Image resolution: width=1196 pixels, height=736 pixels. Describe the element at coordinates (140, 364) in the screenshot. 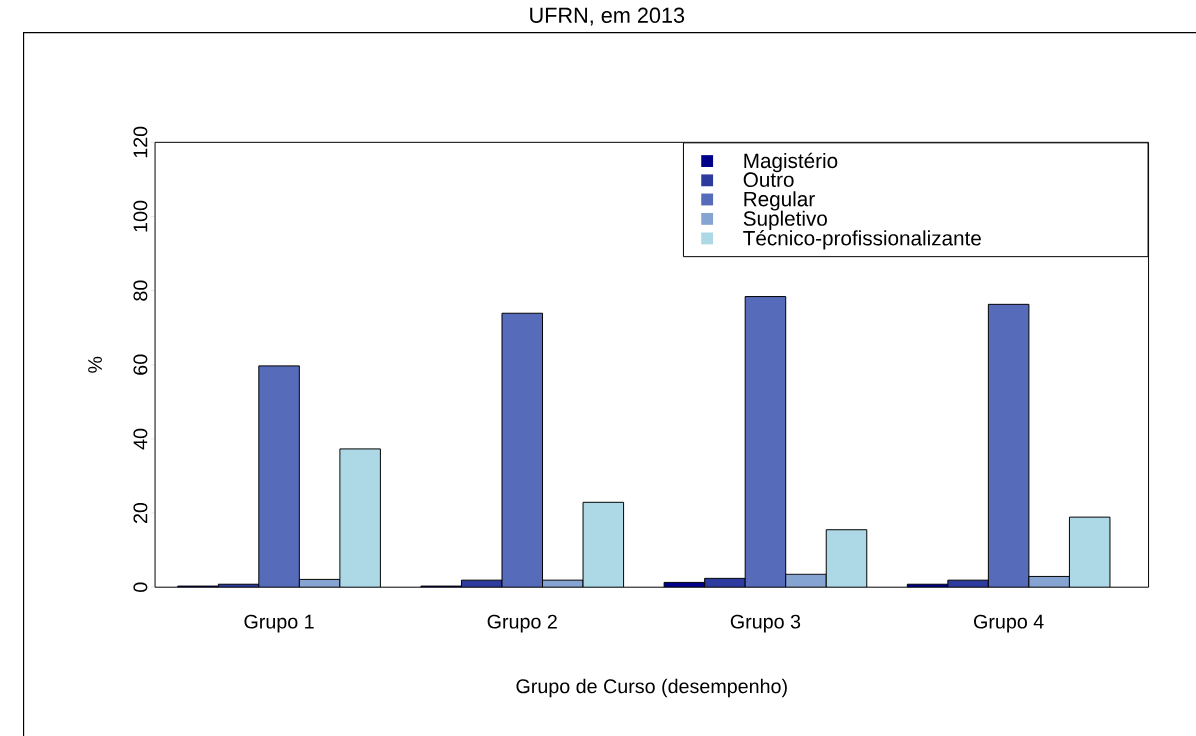

I see `y-tick-label: 60` at that location.